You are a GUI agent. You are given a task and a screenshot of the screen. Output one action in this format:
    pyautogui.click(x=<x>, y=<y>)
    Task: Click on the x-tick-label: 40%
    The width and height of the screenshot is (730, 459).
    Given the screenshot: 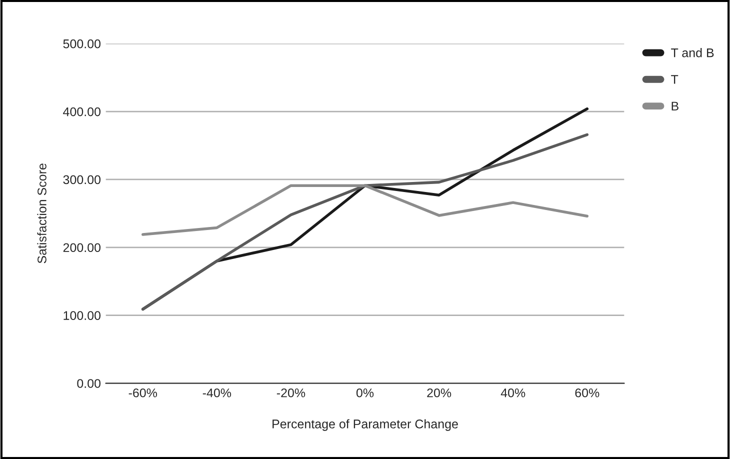 What is the action you would take?
    pyautogui.click(x=513, y=393)
    